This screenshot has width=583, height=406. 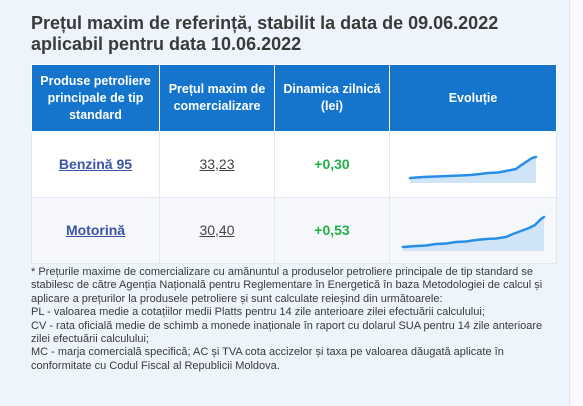 I want to click on price-value-motorina: 30,40, so click(x=217, y=229).